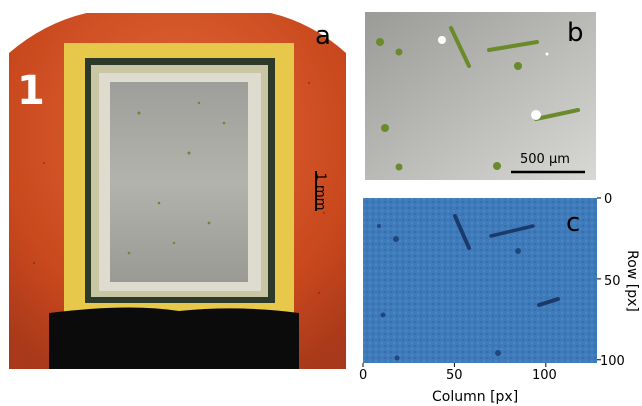 The image size is (642, 406). Describe the element at coordinates (573, 223) in the screenshot. I see `panel-c-letter: c` at that location.